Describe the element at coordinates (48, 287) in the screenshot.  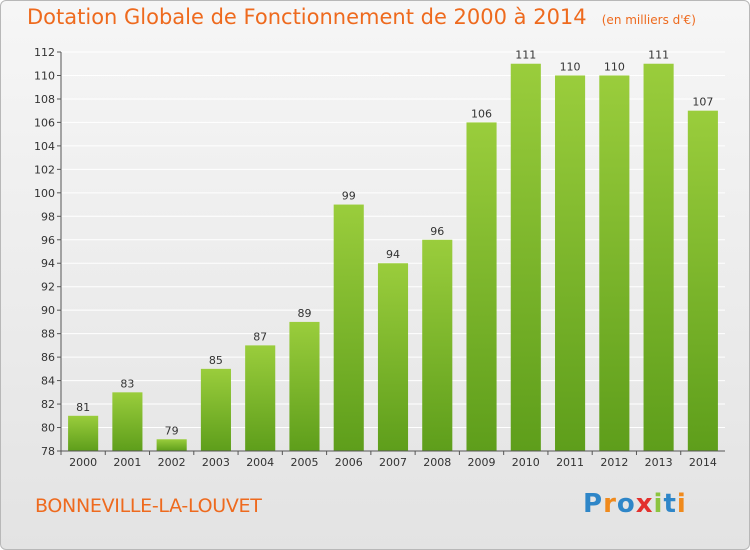
I see `y-tick-label: 92` at that location.